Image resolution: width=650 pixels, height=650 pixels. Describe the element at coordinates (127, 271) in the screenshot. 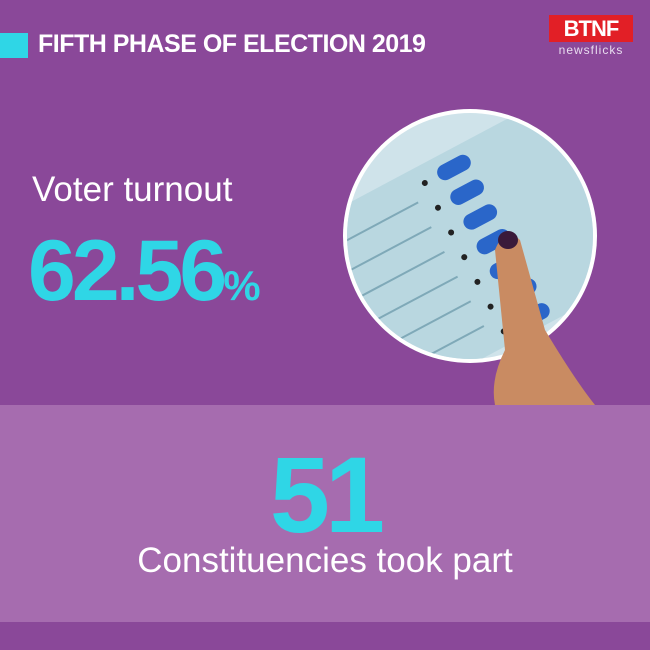

I see `turnout-value: 62.56` at that location.